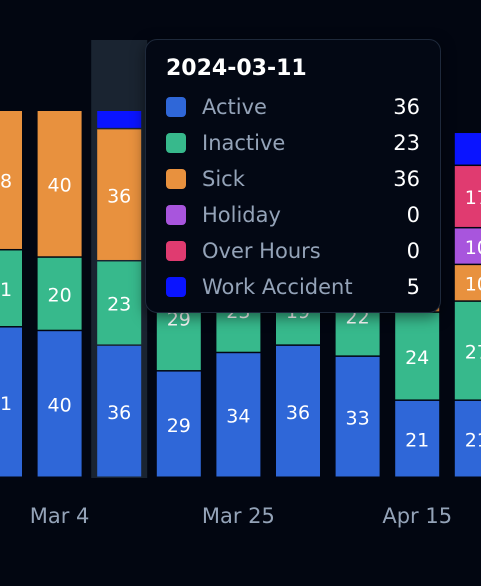 The width and height of the screenshot is (481, 586). Describe the element at coordinates (6, 404) in the screenshot. I see `bar-value-label: 41` at that location.